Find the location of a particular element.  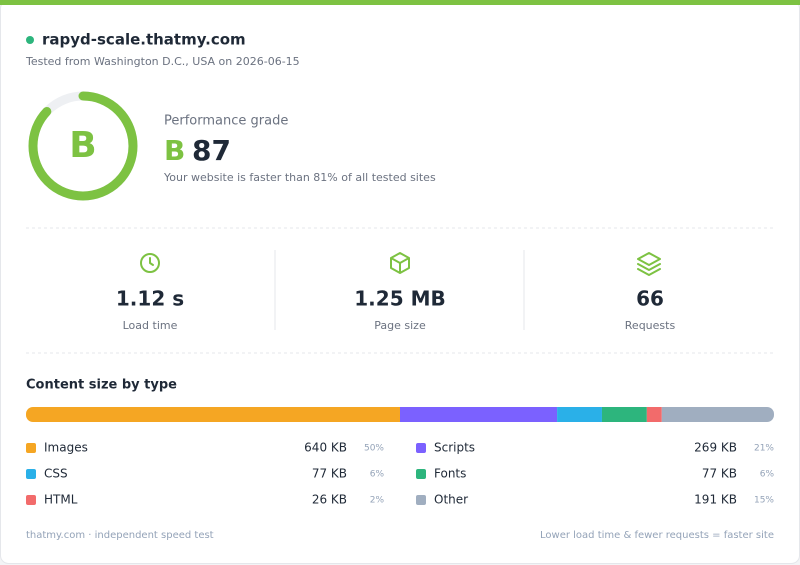

status-dot is located at coordinates (30, 40).